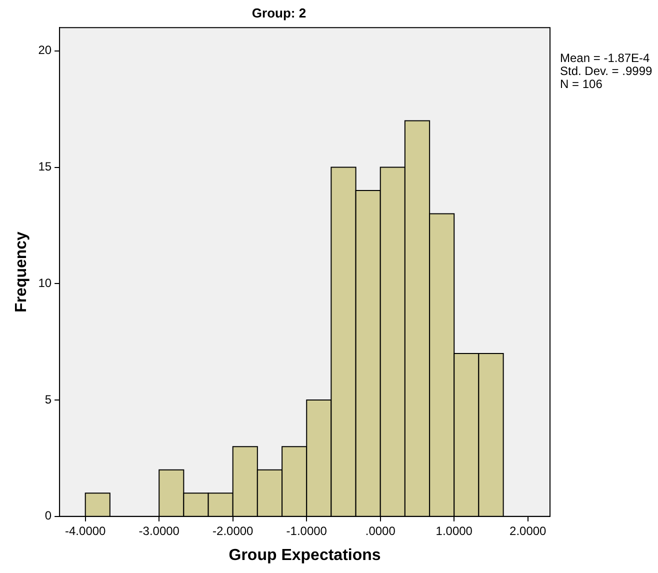 This screenshot has height=573, width=658. I want to click on y-tick-label: 5, so click(48, 399).